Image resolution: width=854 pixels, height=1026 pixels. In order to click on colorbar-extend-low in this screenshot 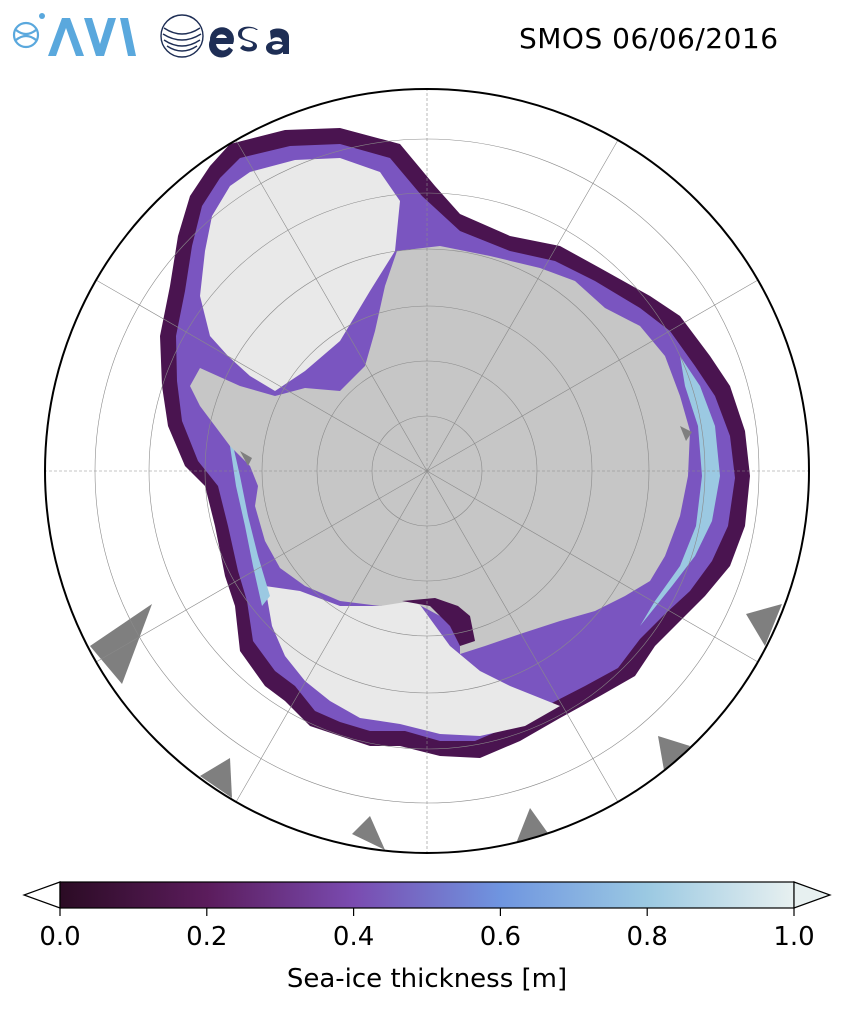, I will do `click(41, 895)`.